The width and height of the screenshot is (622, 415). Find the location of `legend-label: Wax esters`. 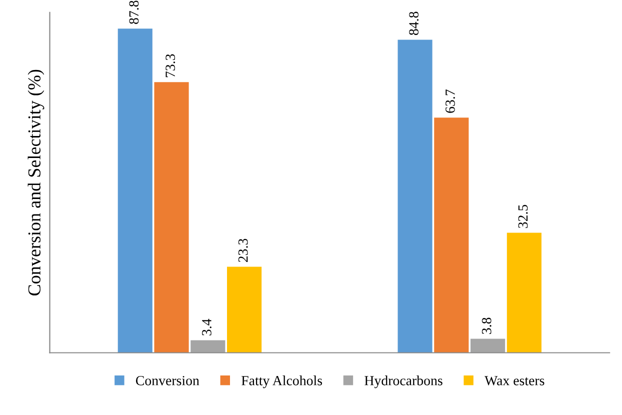

legend-label: Wax esters is located at coordinates (514, 381).